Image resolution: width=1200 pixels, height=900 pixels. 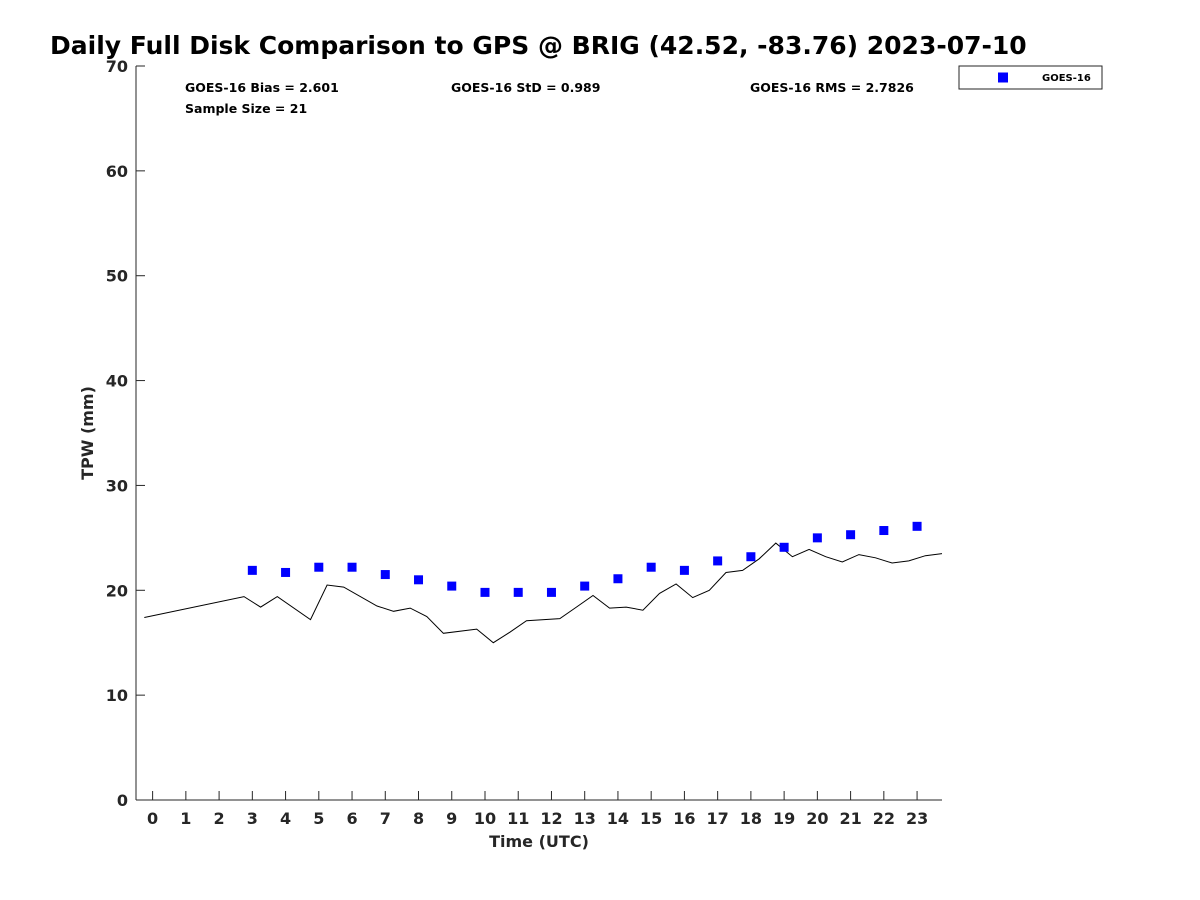 I want to click on x-tick-label: 17, so click(x=718, y=818).